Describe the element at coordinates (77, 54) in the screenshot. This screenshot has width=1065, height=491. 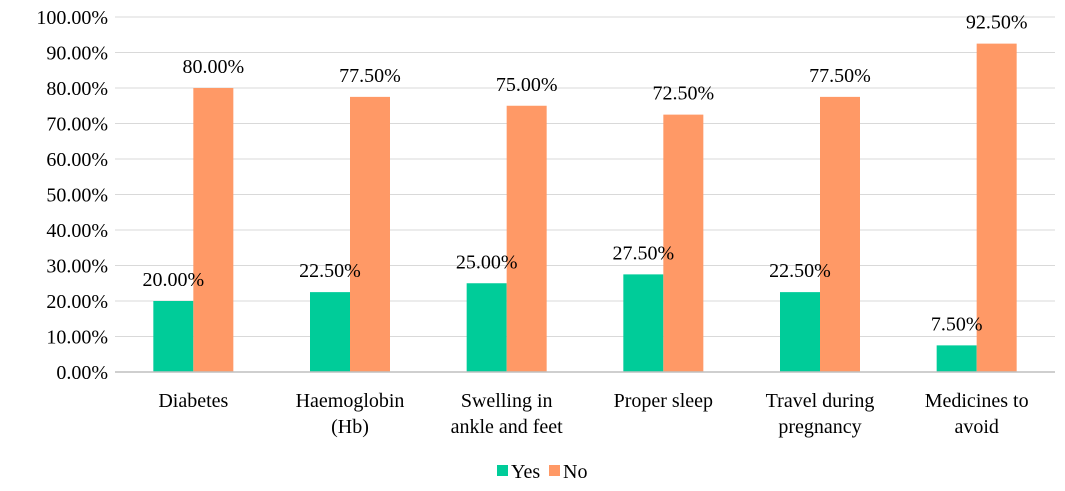
I see `y-tick-label: 90.00%` at that location.